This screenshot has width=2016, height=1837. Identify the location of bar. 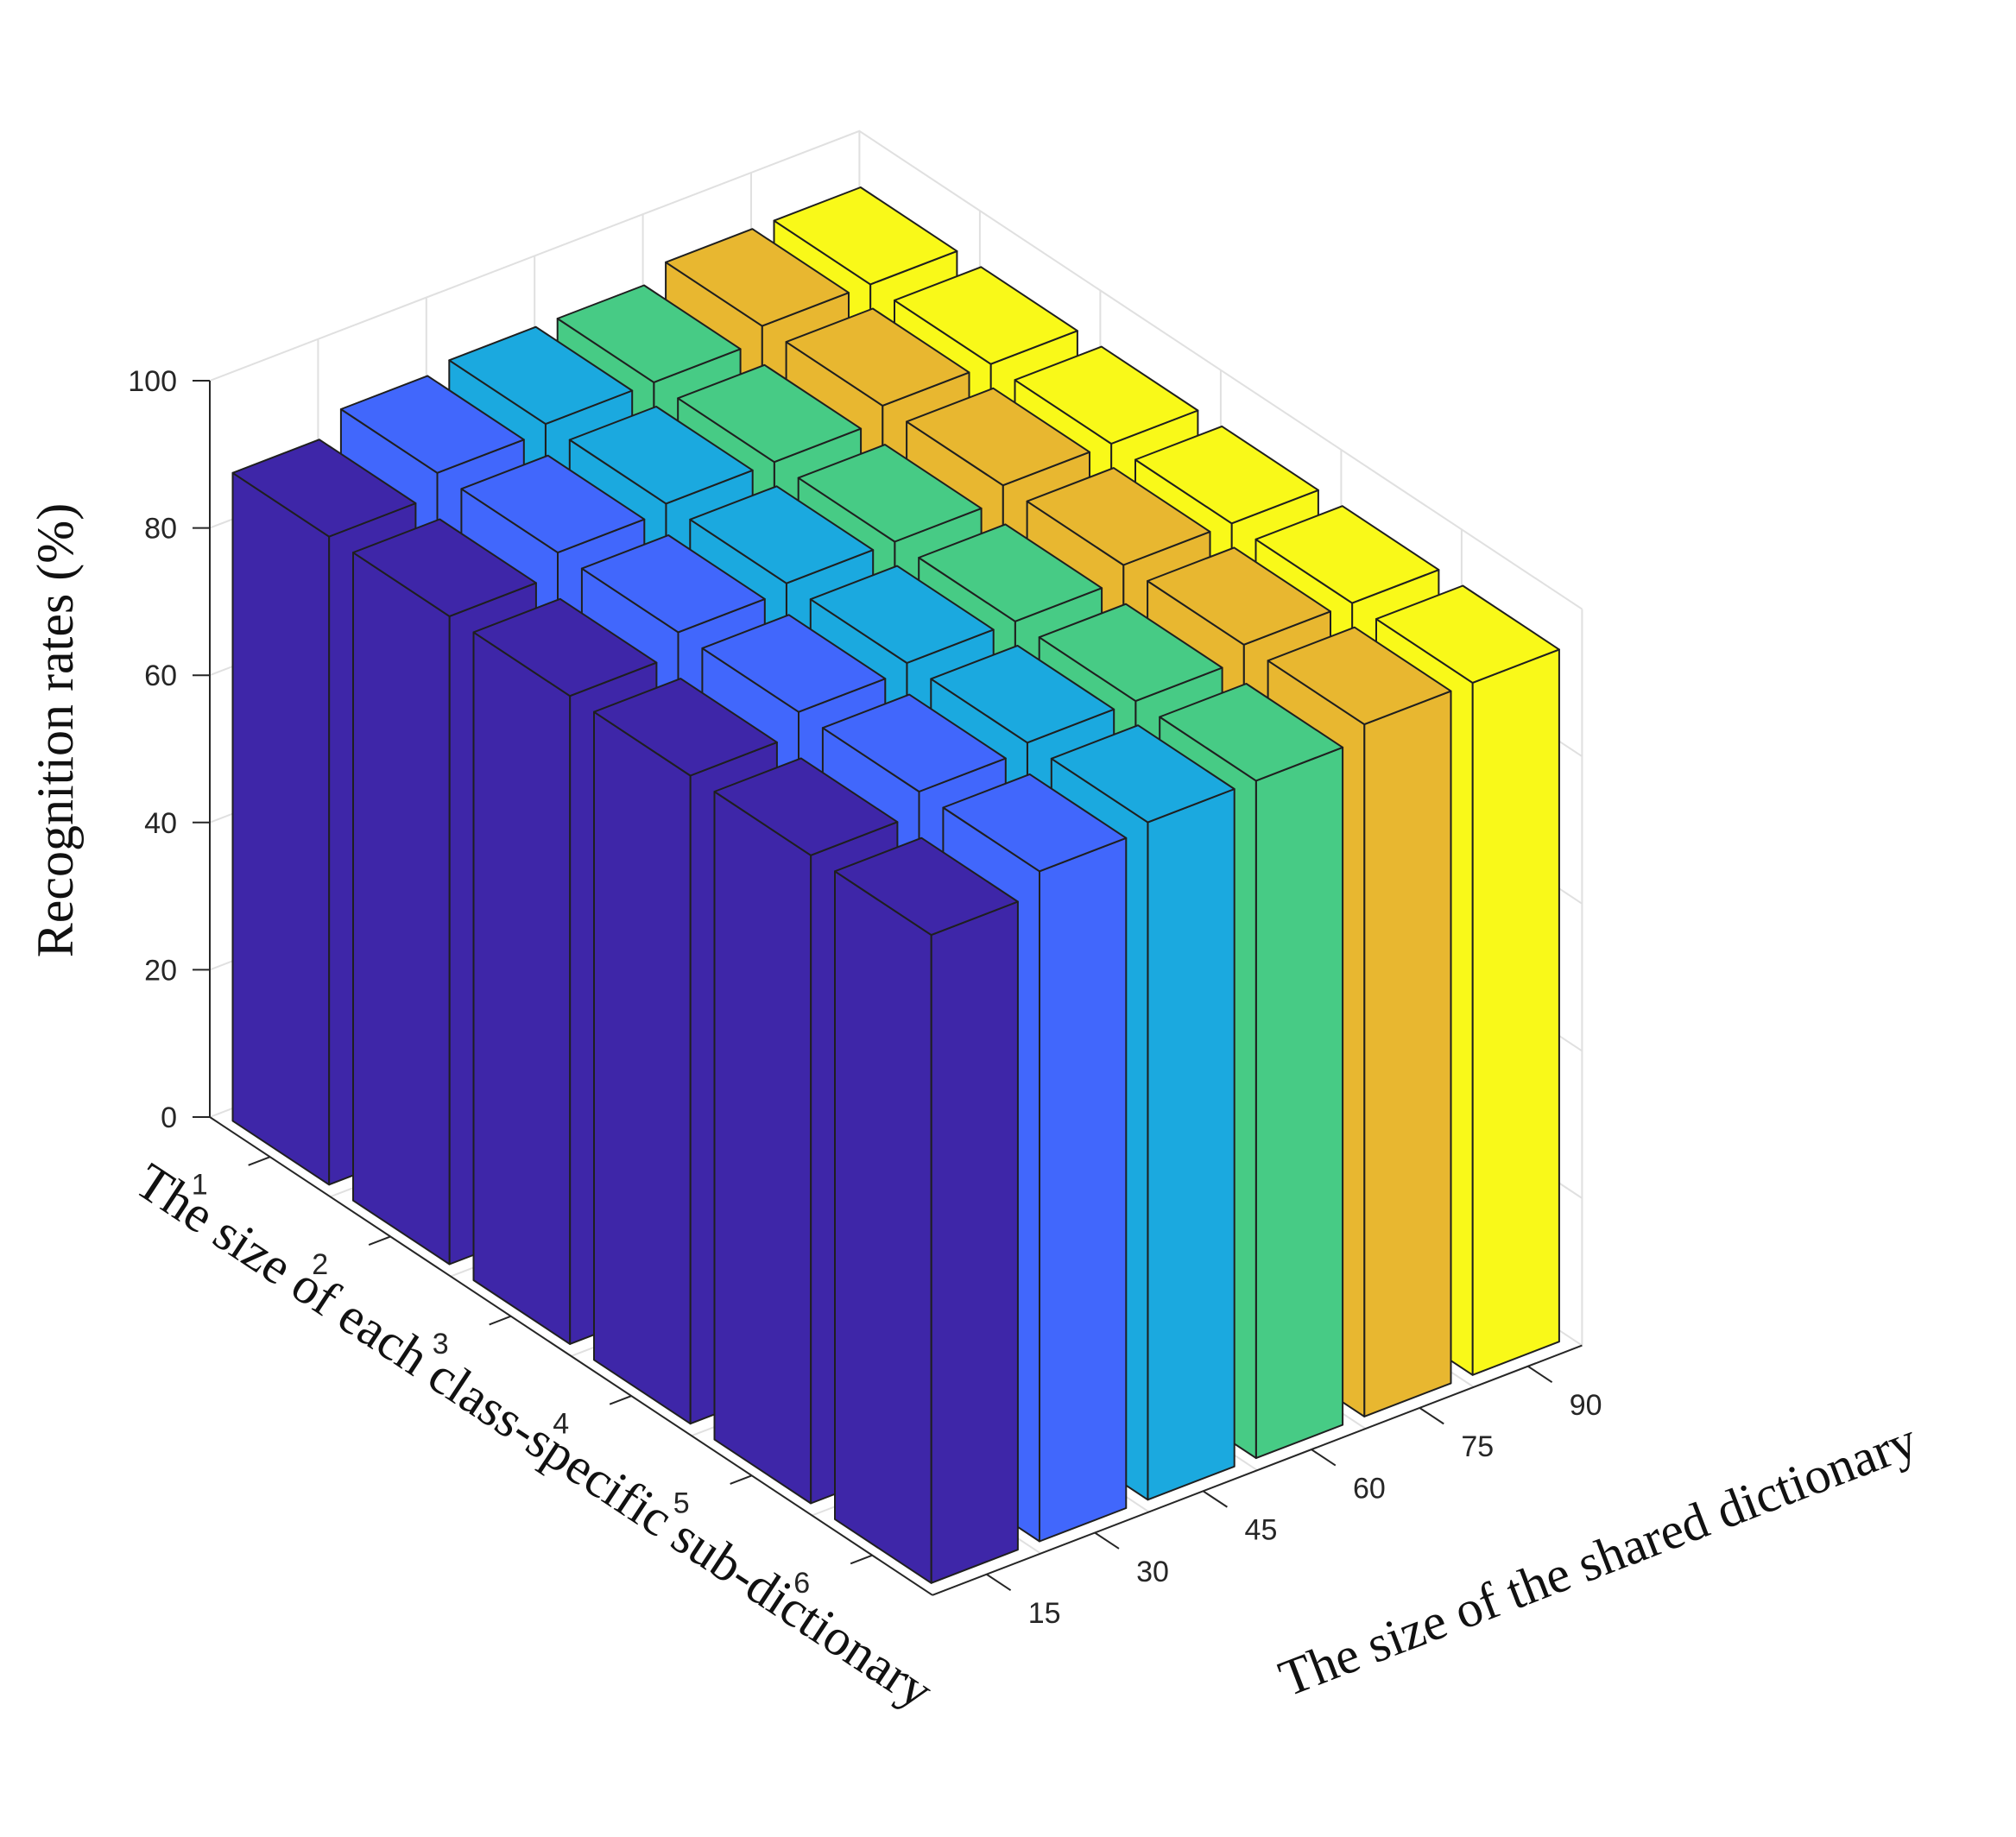
(926, 1210).